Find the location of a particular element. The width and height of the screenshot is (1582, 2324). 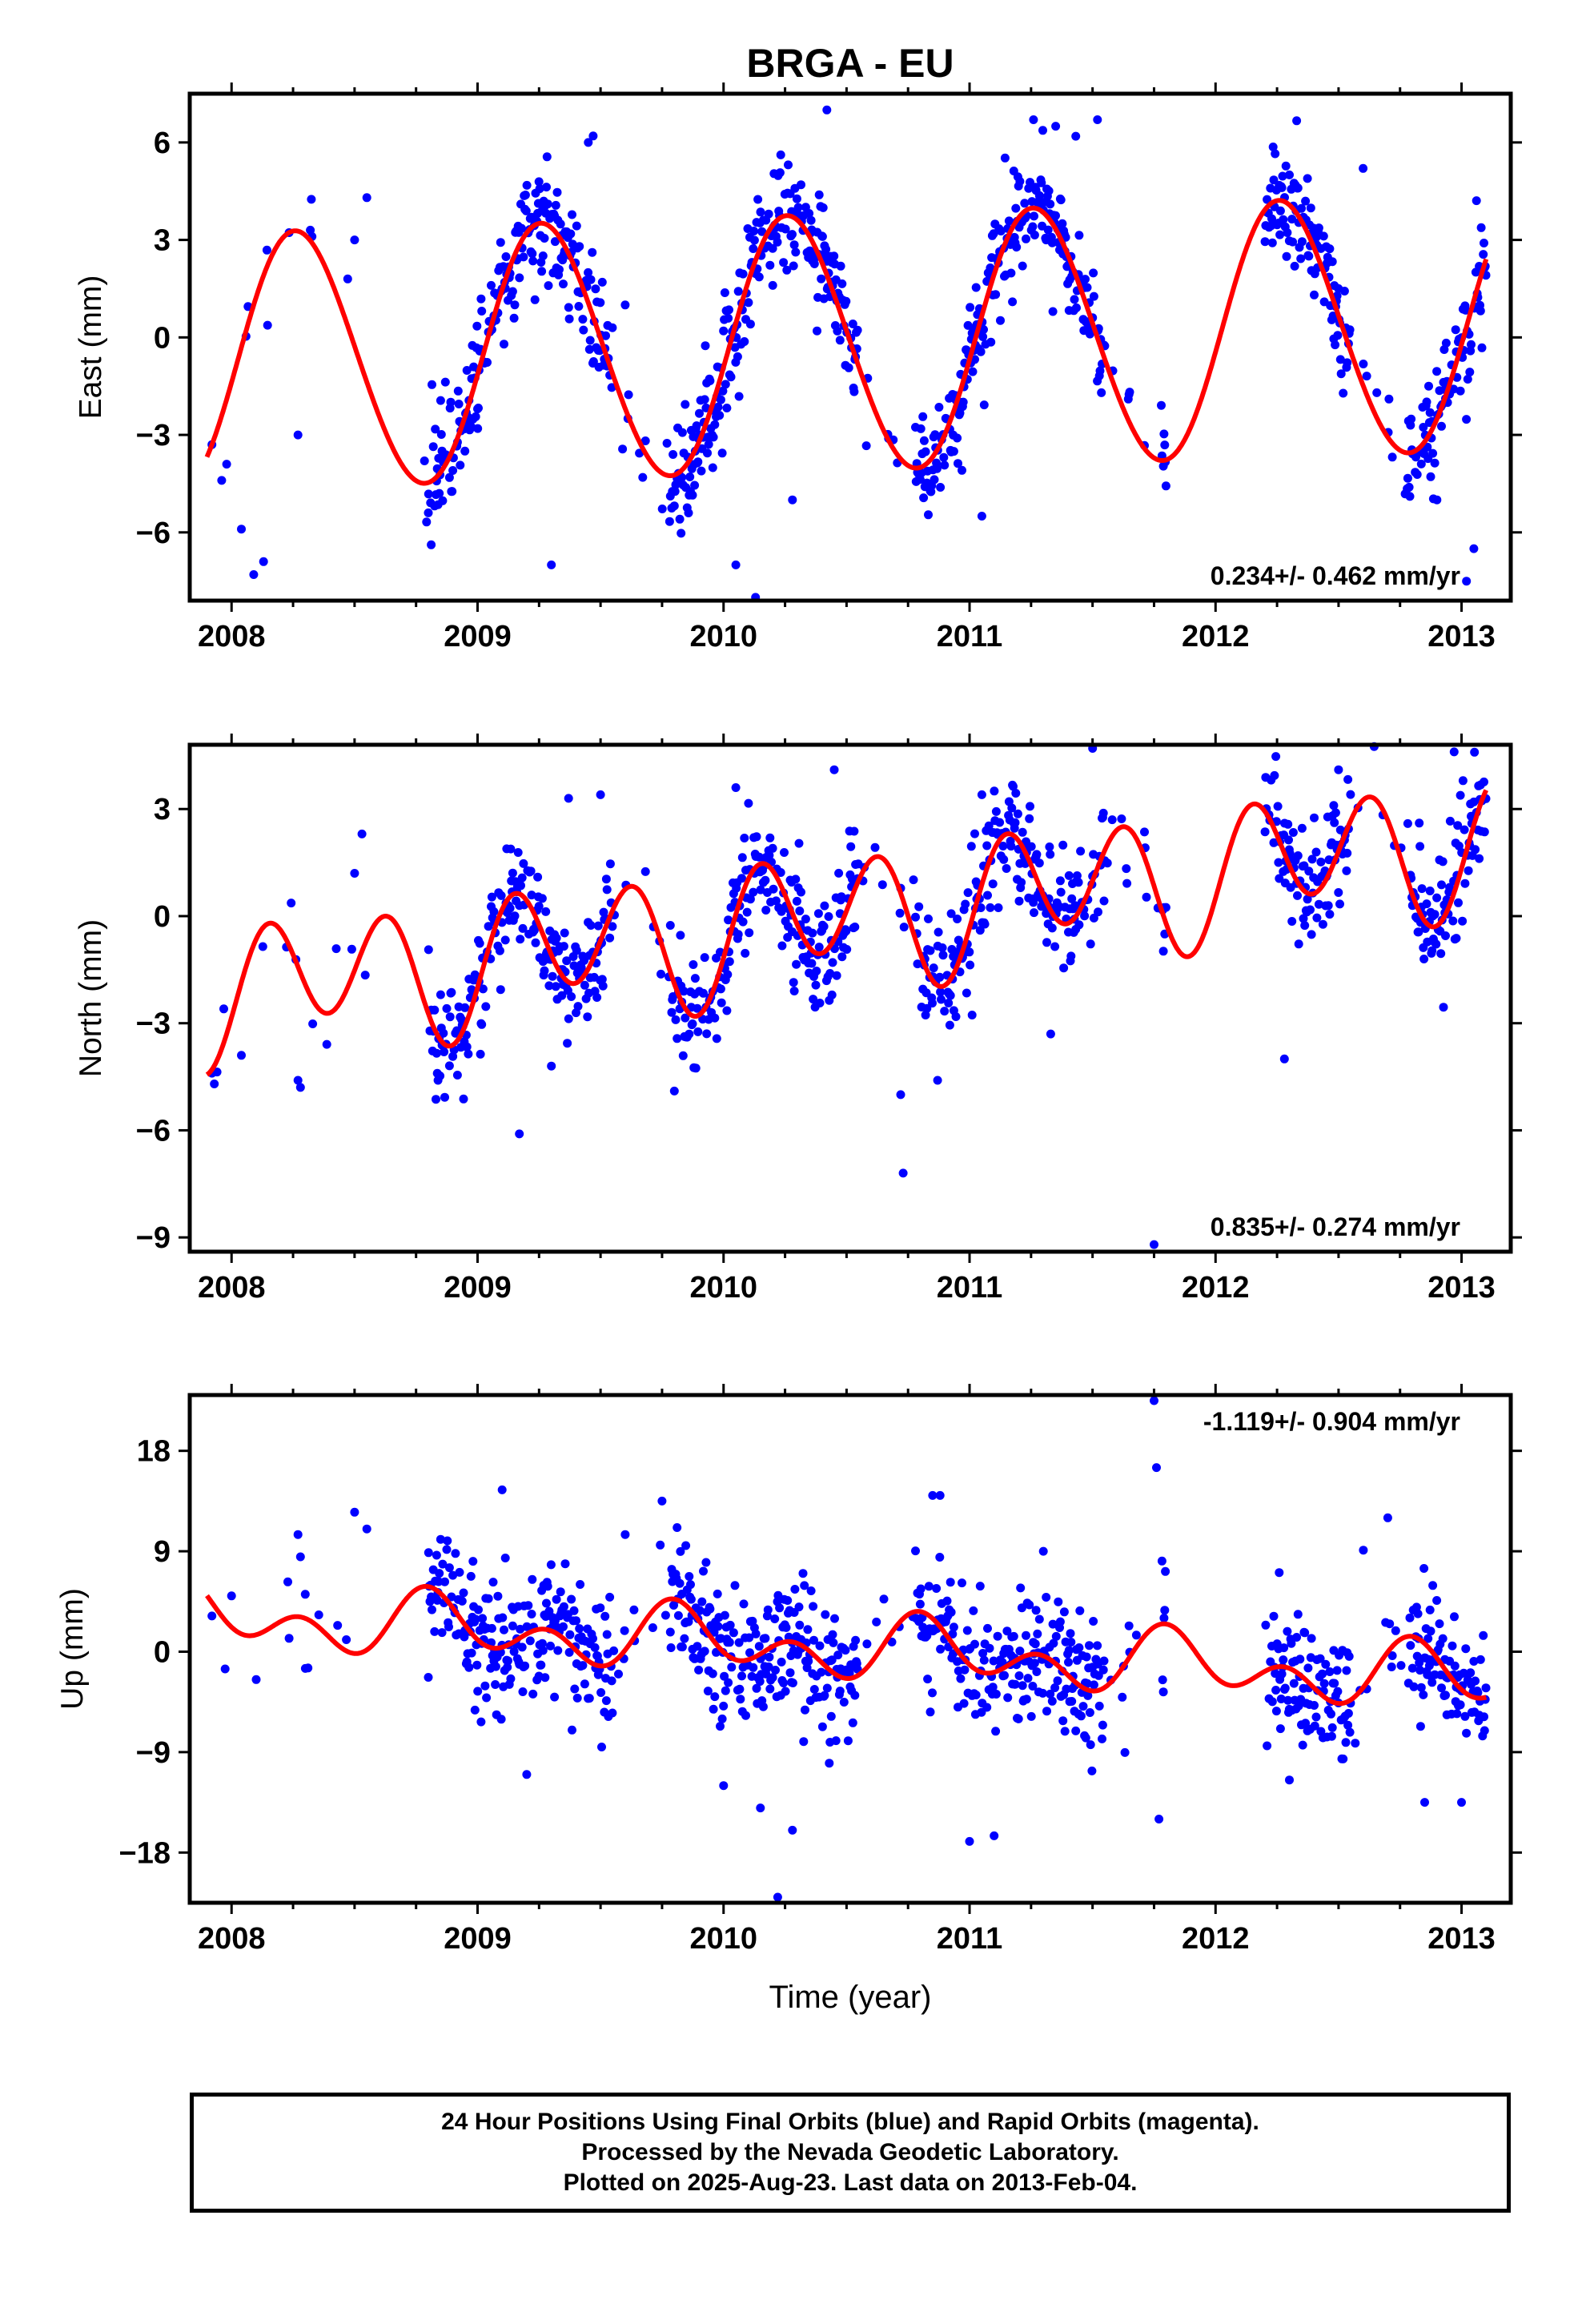

x-tick-label: 2012 is located at coordinates (1216, 1939).